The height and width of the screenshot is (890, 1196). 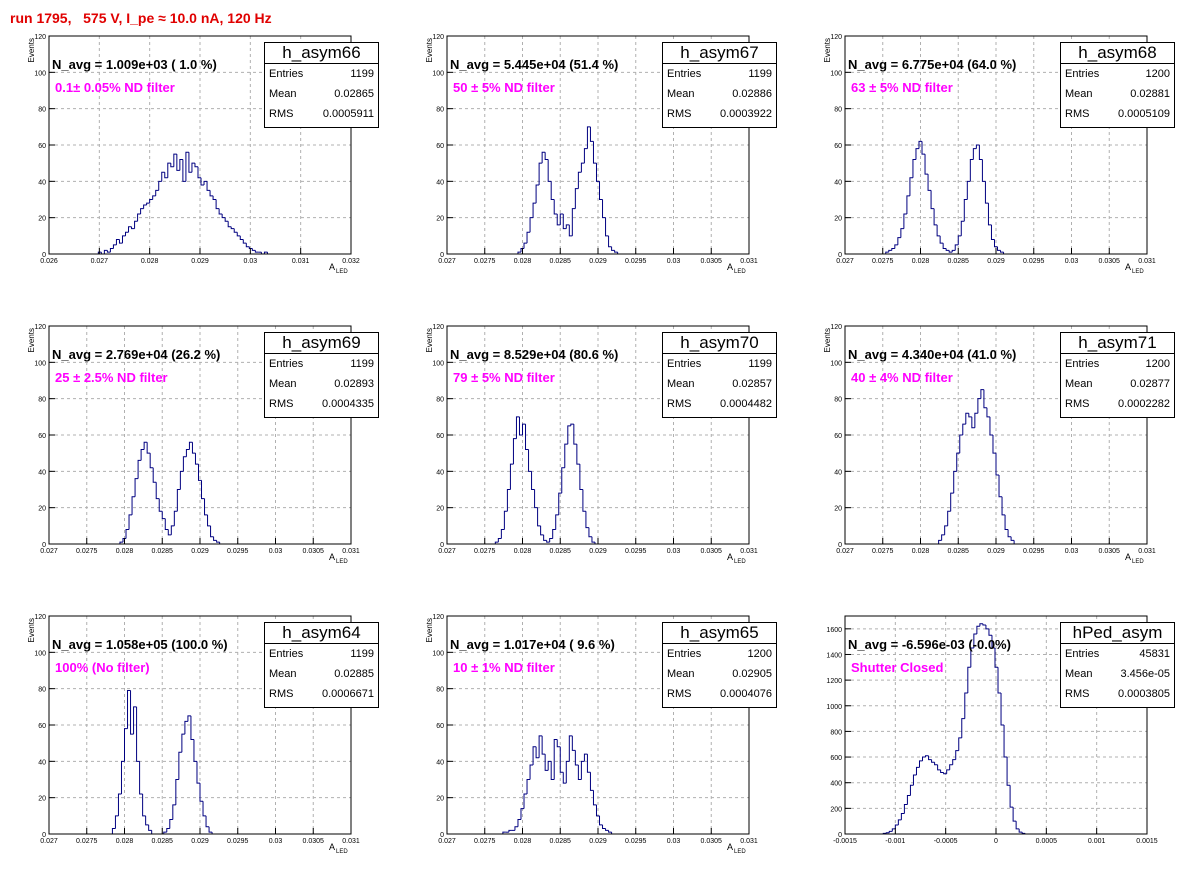 I want to click on stats-entries-row: Entries 1200, so click(x=719, y=654).